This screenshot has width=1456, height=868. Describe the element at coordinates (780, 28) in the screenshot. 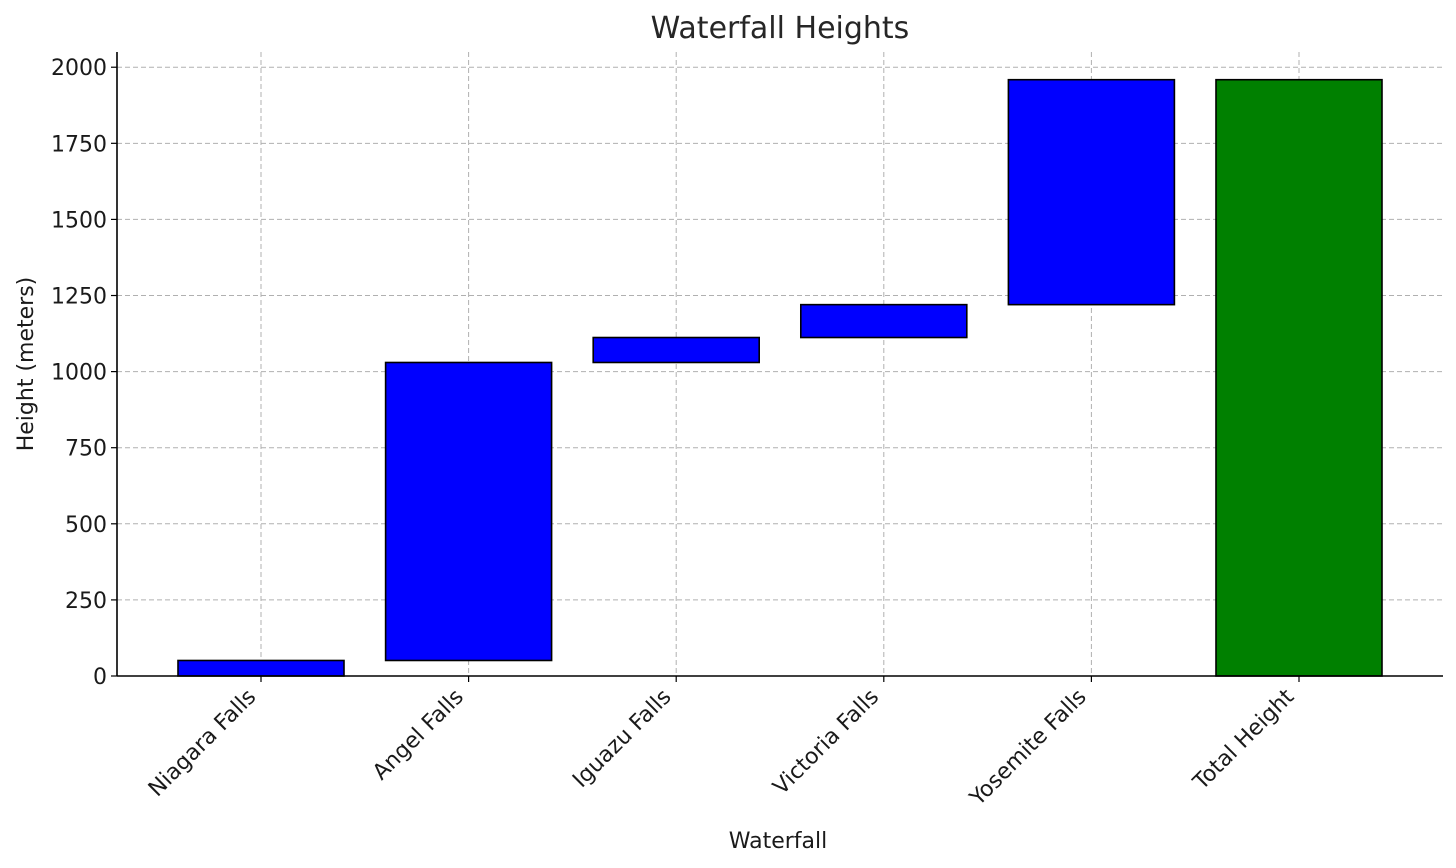

I see `chart-title: Waterfall Heights` at that location.